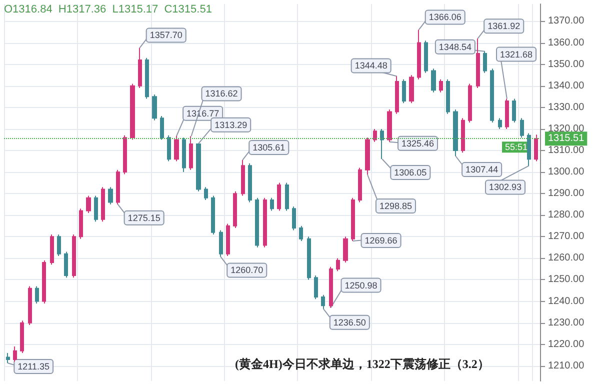 Image resolution: width=600 pixels, height=385 pixels. Describe the element at coordinates (108, 10) in the screenshot. I see `annotation: O1316.84 H1317.36 L1315.17 C1315.51` at that location.